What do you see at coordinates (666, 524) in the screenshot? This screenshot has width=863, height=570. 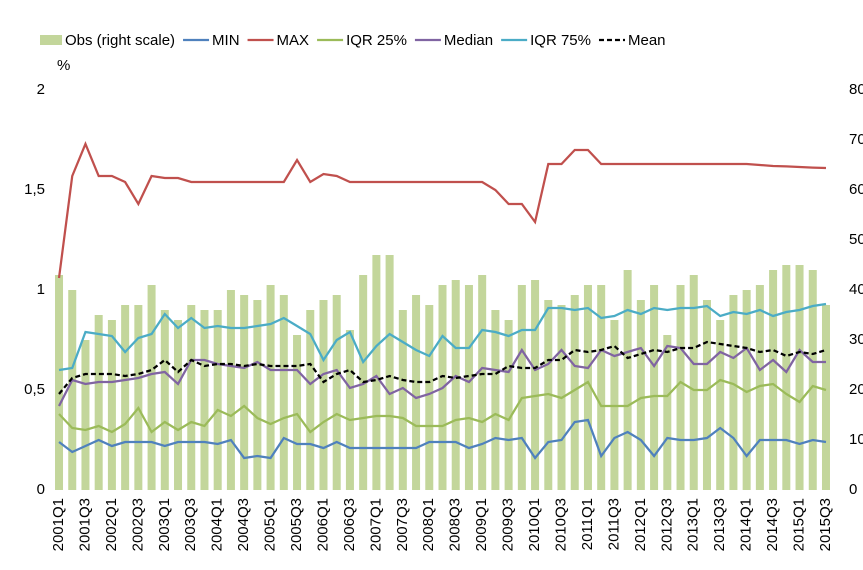 I see `x-tick-label: 2012Q3` at bounding box center [666, 524].